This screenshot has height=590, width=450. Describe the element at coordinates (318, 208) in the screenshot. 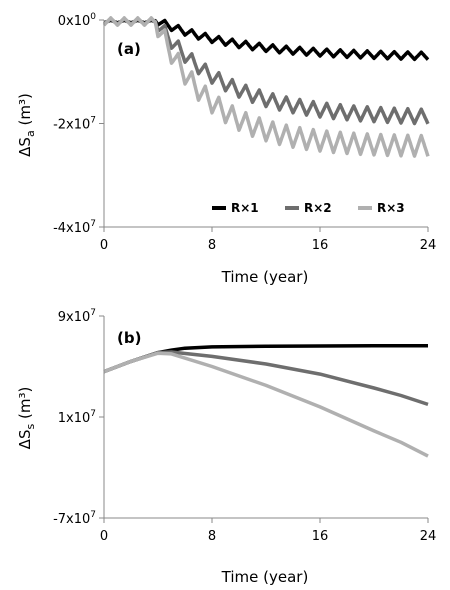

I see `legend-label: R×2` at that location.